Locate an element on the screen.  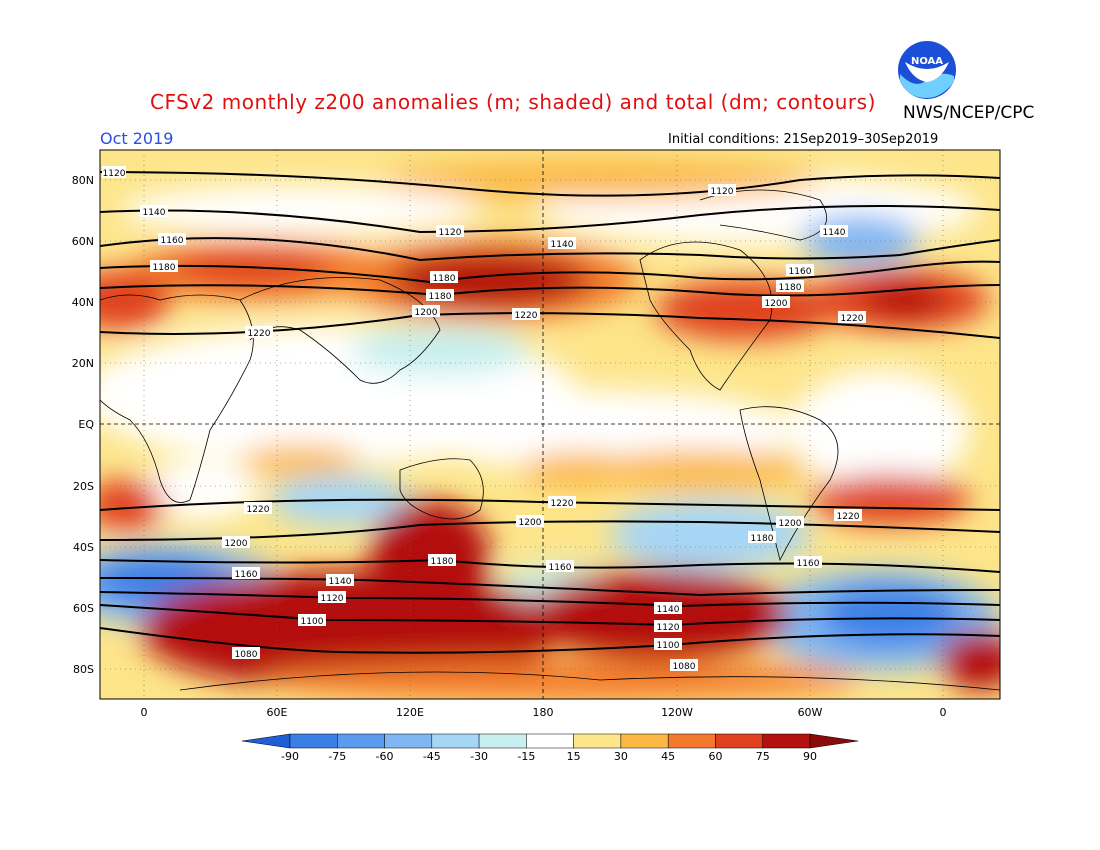
lon-label: 60W is located at coordinates (810, 712).